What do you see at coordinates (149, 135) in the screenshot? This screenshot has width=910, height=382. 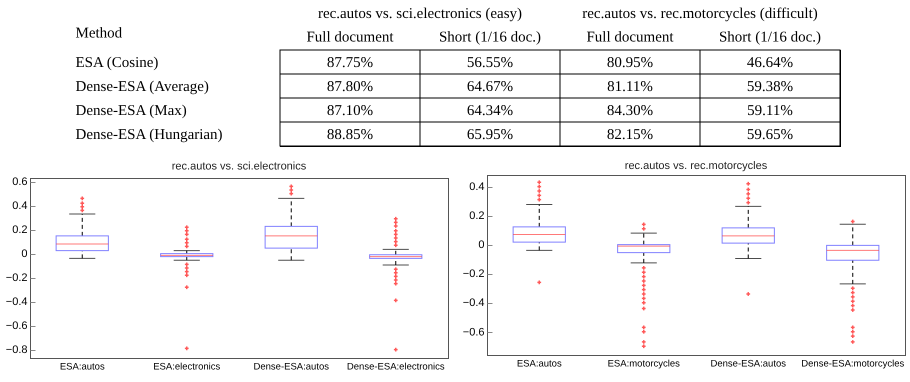 I see `y-tick-label: Dense-ESA (Hungarian)` at bounding box center [149, 135].